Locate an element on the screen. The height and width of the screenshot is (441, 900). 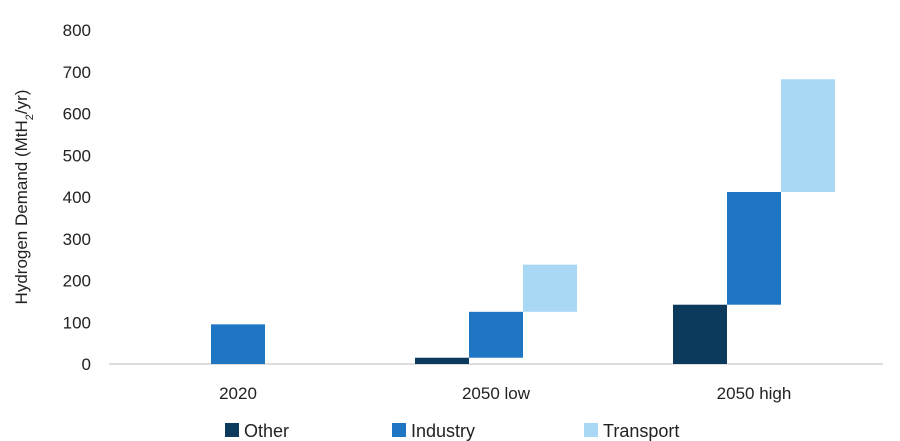
y-tick-label: 300 is located at coordinates (77, 239).